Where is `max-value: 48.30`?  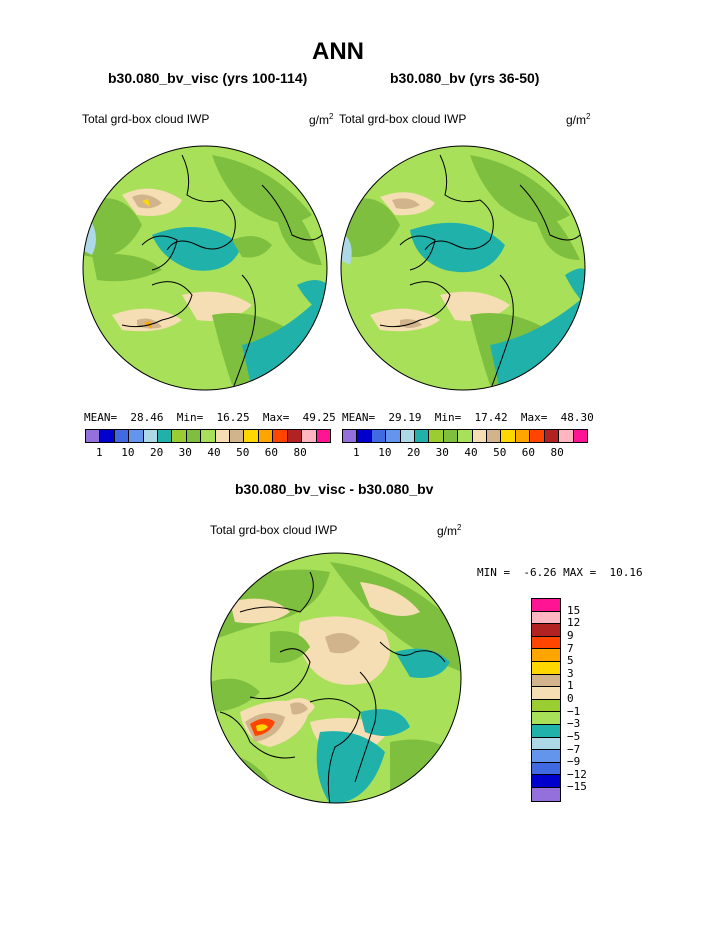 max-value: 48.30 is located at coordinates (577, 417).